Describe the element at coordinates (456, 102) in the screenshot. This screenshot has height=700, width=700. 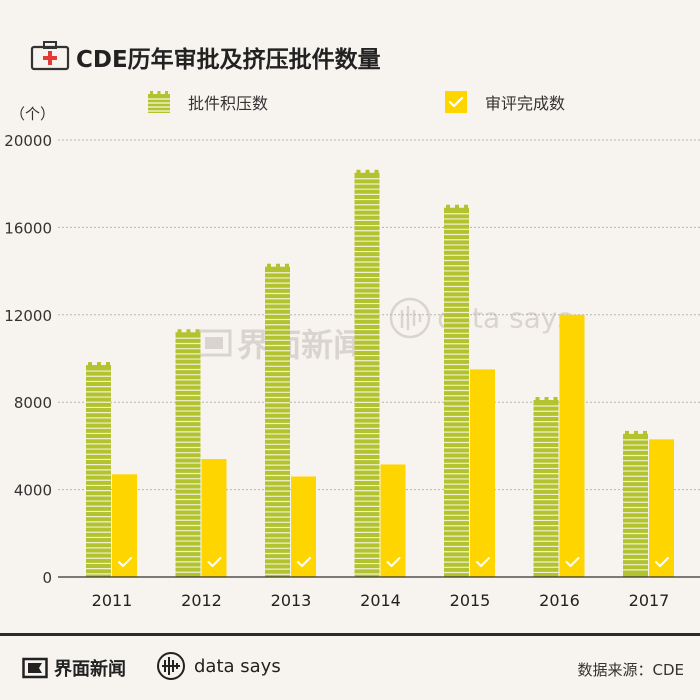
I see `legend-swatch-completed` at that location.